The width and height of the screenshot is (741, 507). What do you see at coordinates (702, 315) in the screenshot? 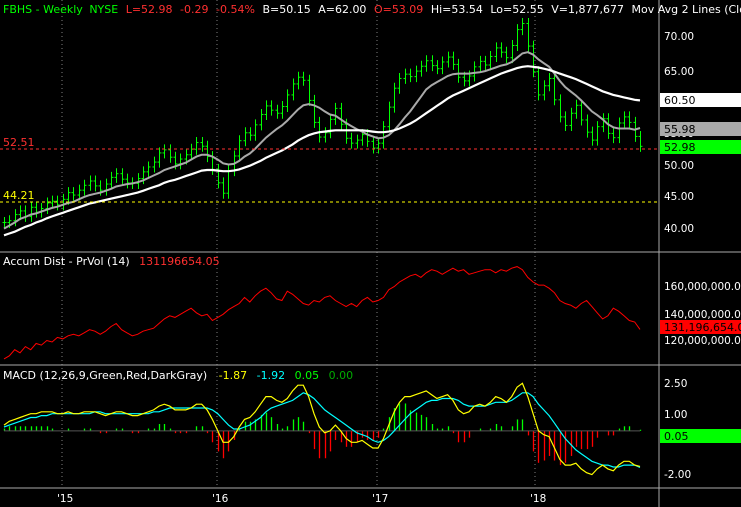
I see `accum-tick: 140,000,000.00` at bounding box center [702, 315].